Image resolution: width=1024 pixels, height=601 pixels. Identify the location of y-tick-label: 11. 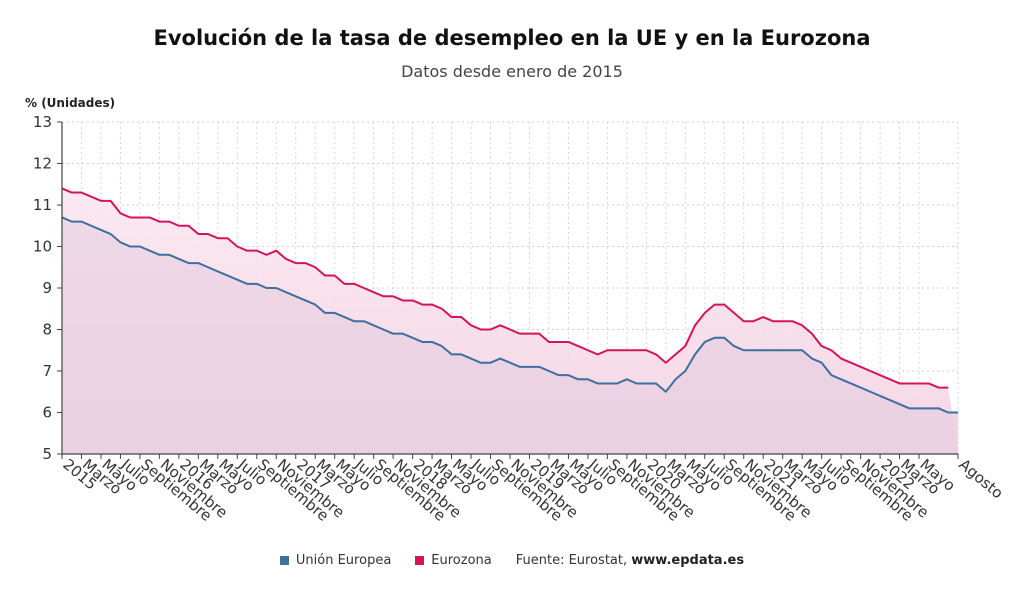
(42, 205).